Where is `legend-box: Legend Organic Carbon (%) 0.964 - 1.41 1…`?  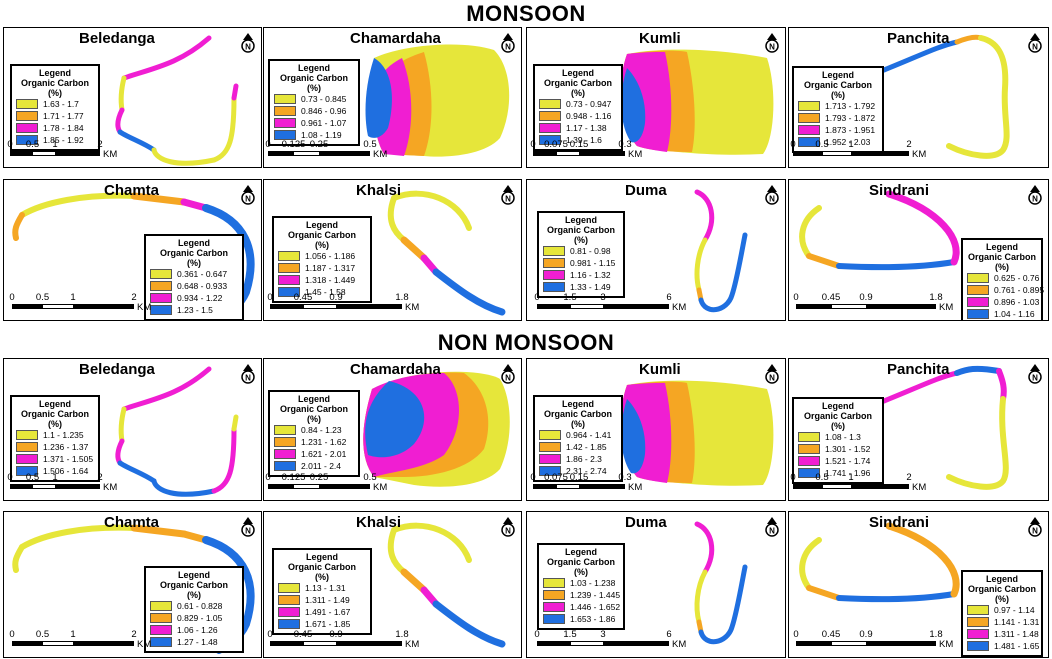 legend-box: Legend Organic Carbon (%) 0.964 - 1.41 1… is located at coordinates (578, 438).